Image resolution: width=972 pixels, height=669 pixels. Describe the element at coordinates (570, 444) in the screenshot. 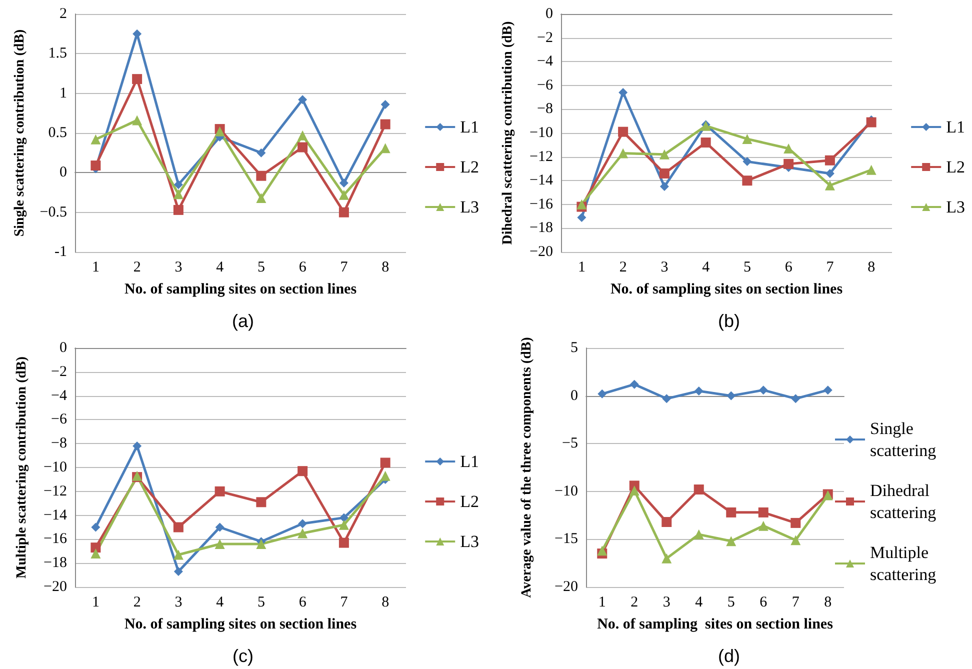

I see `y-tick-label: −5` at that location.